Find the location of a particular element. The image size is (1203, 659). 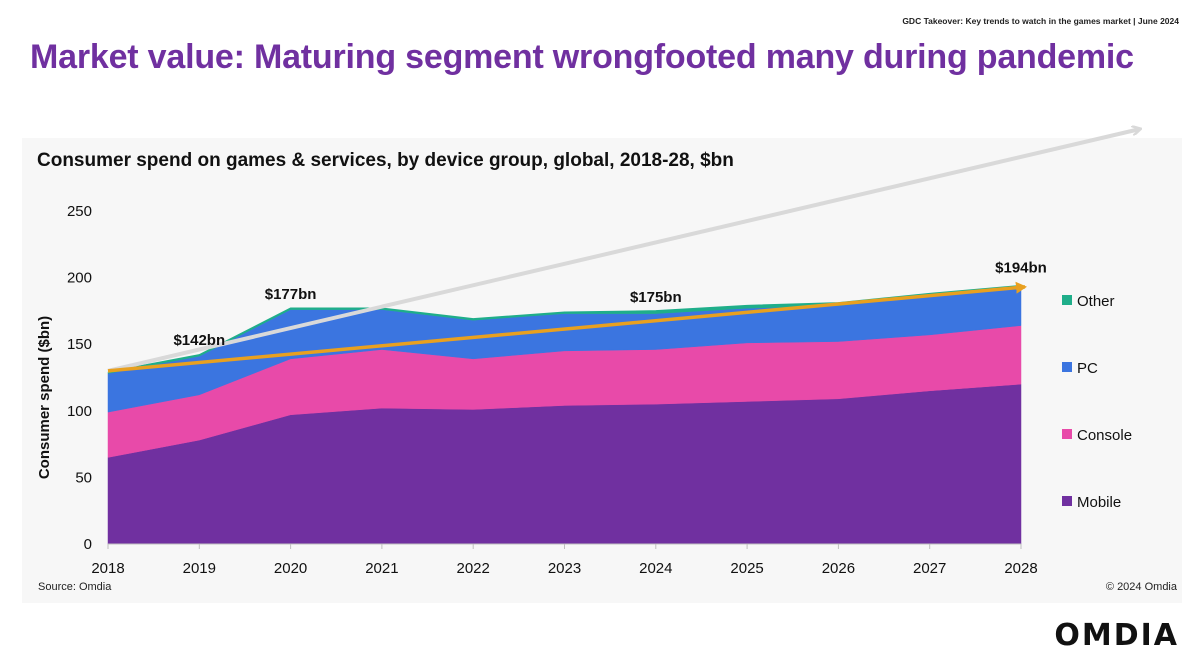

chart-annotations: $142bn $177bn $175bn $194bn is located at coordinates (609, 304).